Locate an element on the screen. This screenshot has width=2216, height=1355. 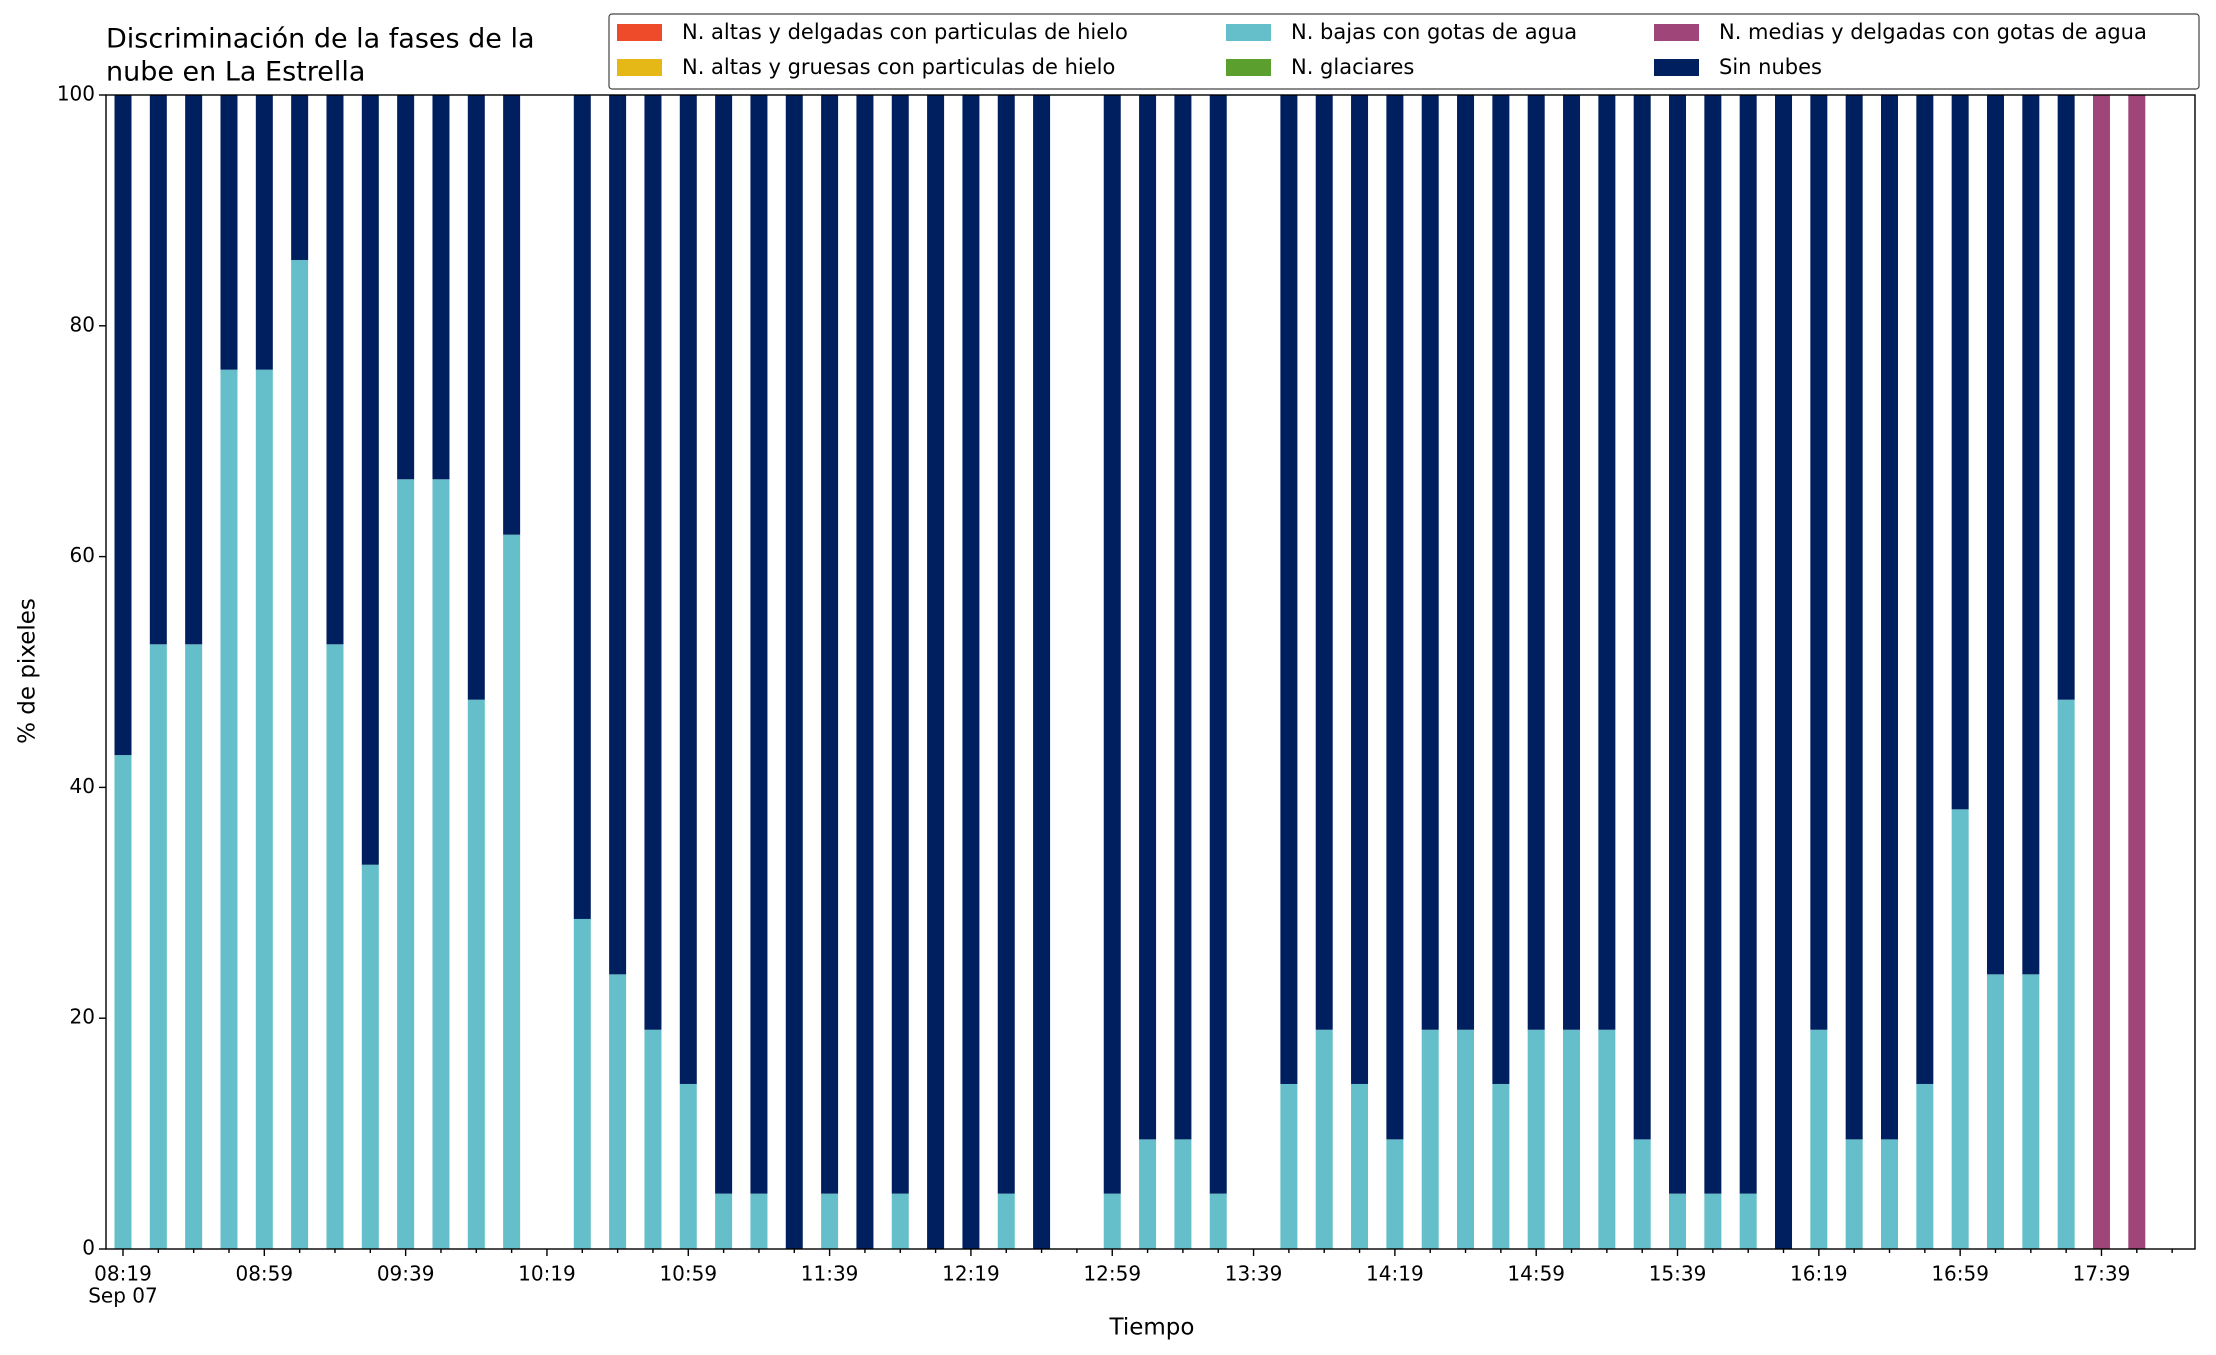
legend-label: N. glaciares is located at coordinates (1352, 67).